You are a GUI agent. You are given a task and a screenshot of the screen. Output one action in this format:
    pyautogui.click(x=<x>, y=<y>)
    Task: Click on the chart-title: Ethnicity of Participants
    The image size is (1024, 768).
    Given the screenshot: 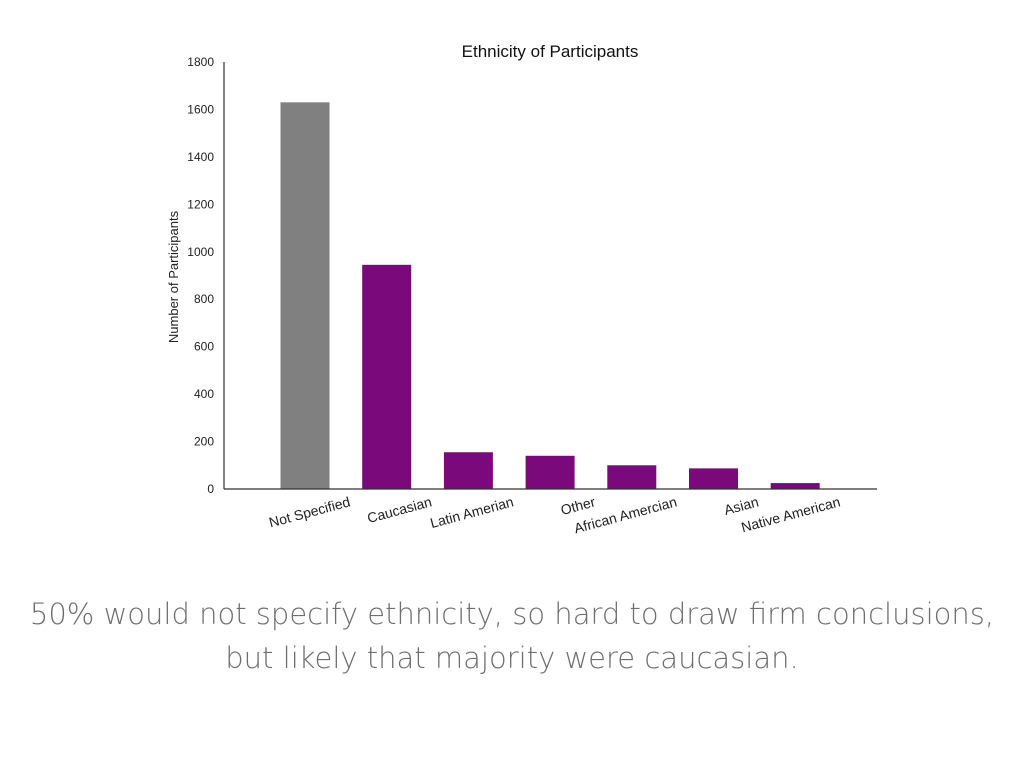 What is the action you would take?
    pyautogui.click(x=550, y=51)
    